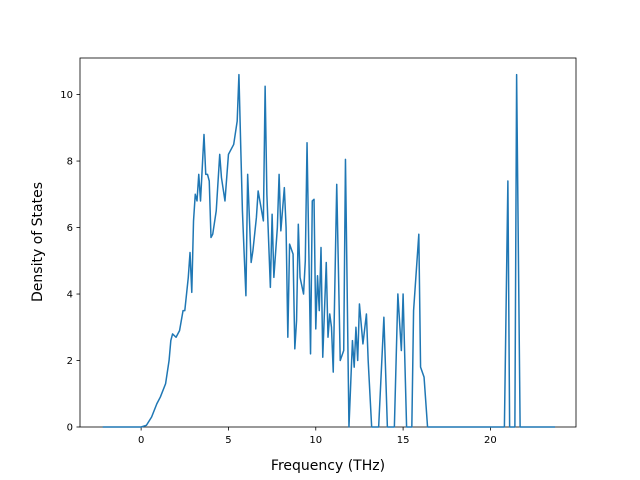  Describe the element at coordinates (70, 361) in the screenshot. I see `y-tick-label: 2` at that location.